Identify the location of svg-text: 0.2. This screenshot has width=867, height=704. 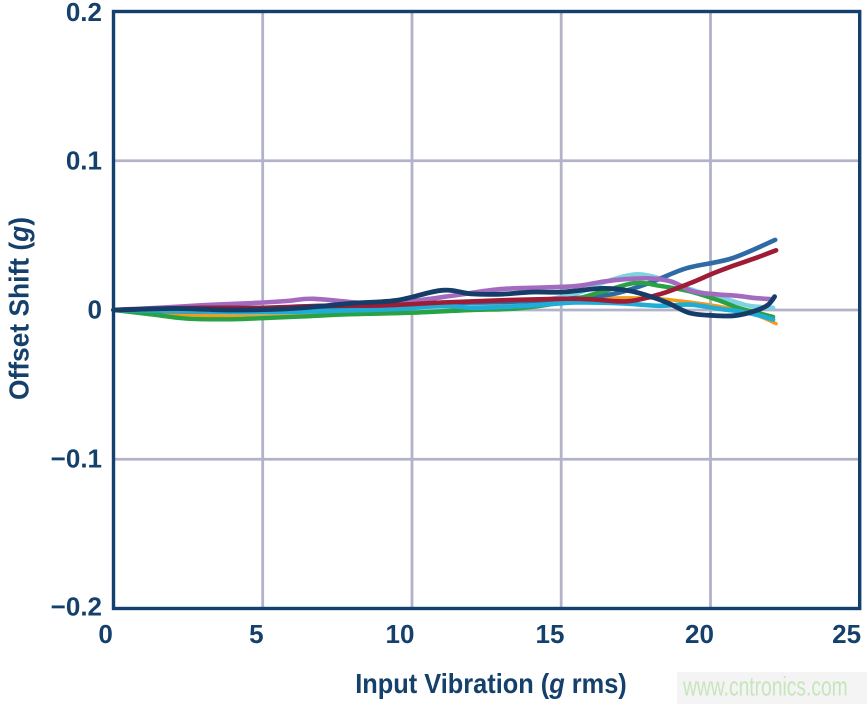
(84, 13).